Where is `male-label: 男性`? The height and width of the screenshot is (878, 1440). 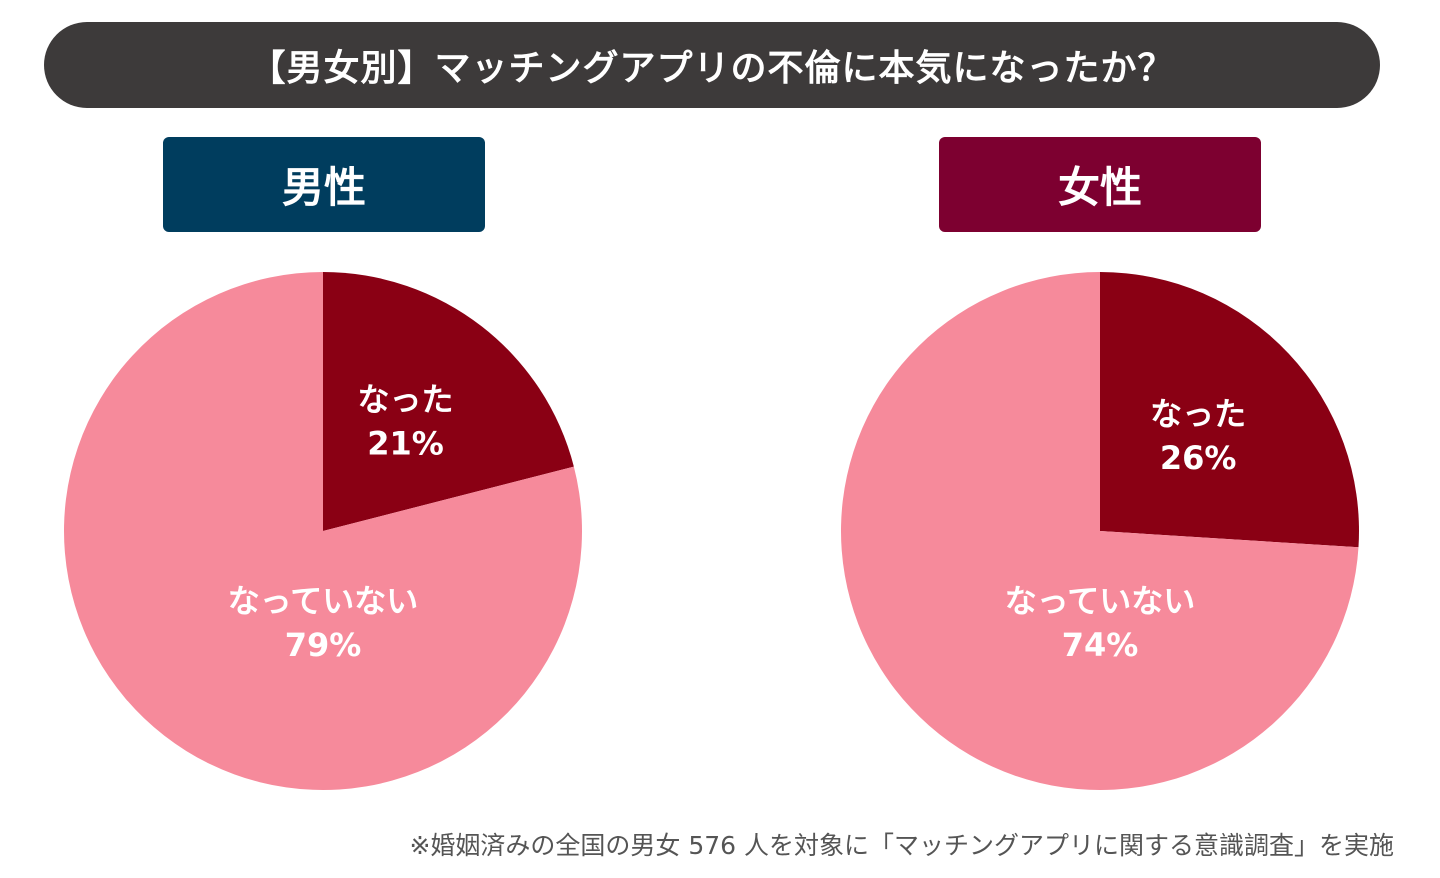 male-label: 男性 is located at coordinates (324, 184).